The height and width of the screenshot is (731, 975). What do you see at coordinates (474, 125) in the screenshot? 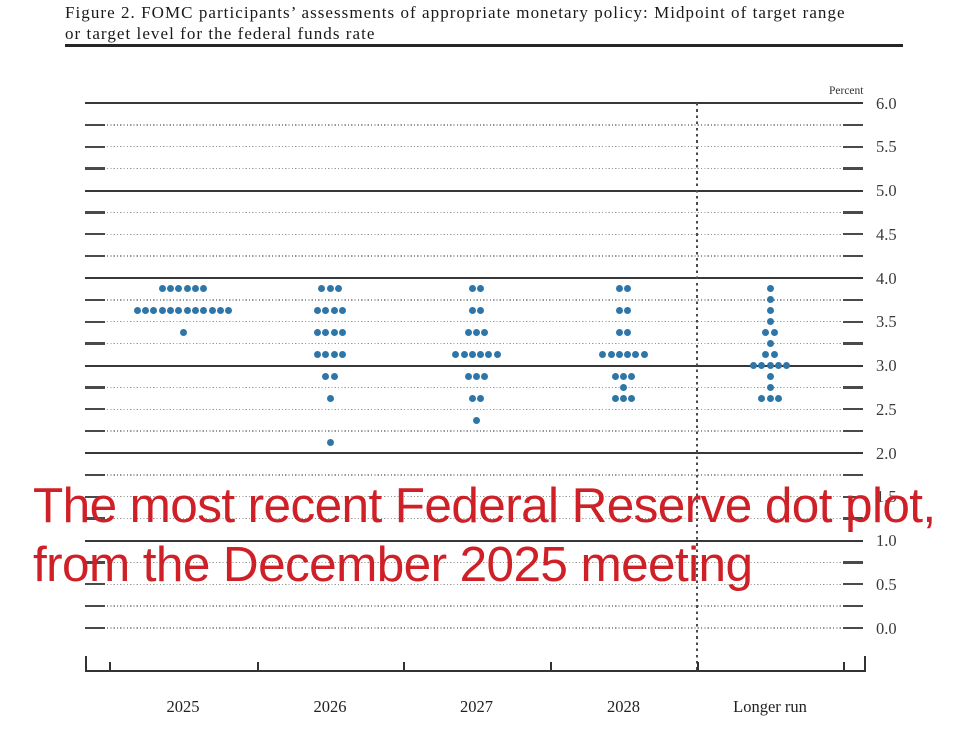
I see `gridline-dashed-5.75` at bounding box center [474, 125].